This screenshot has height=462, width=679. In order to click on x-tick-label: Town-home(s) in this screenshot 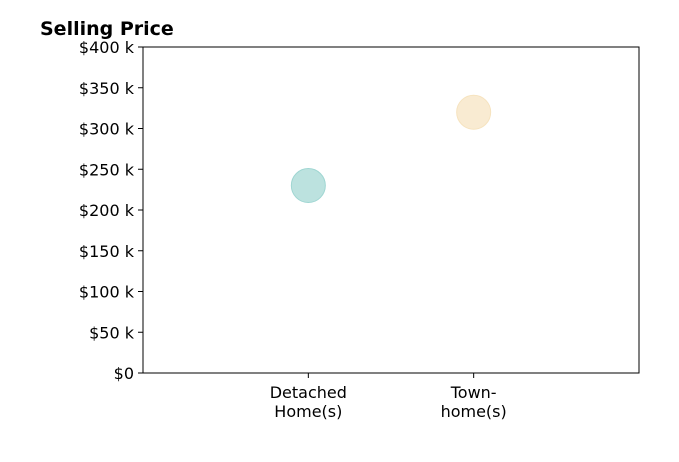, I will do `click(474, 402)`.